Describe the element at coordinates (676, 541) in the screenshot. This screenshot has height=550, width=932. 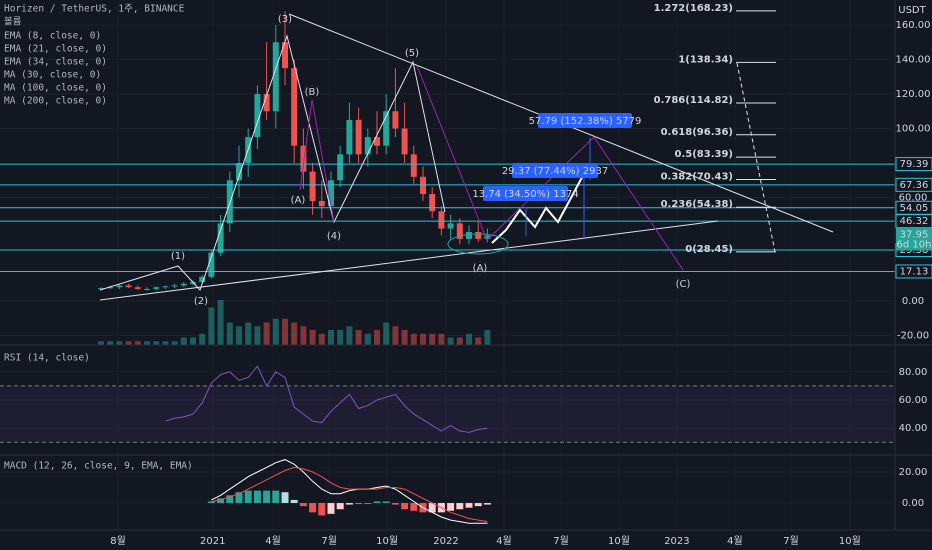
I see `x-tick-label: 2023` at that location.